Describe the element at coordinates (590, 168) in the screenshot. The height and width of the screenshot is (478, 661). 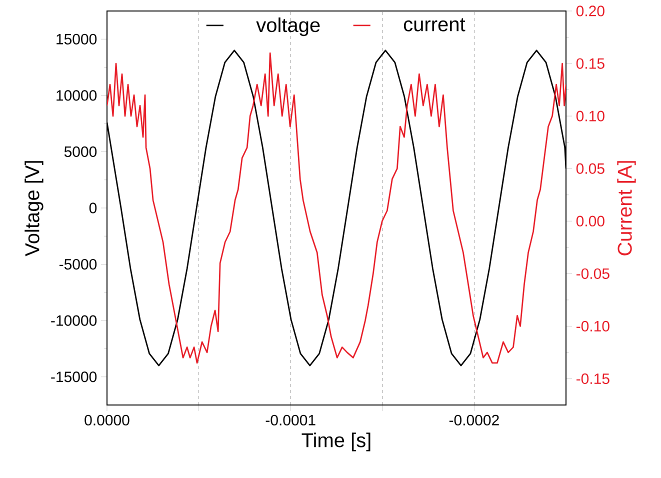
I see `y2-tick-label: 0.05` at that location.